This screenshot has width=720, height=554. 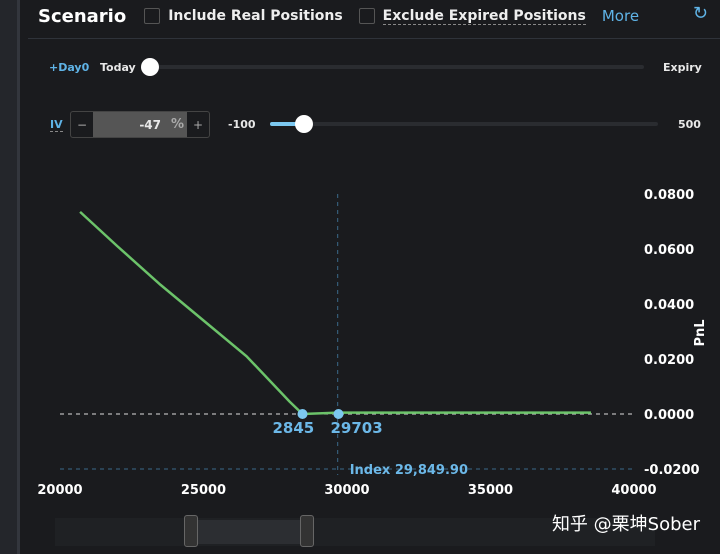 I want to click on iv-slider-track, so click(x=464, y=124).